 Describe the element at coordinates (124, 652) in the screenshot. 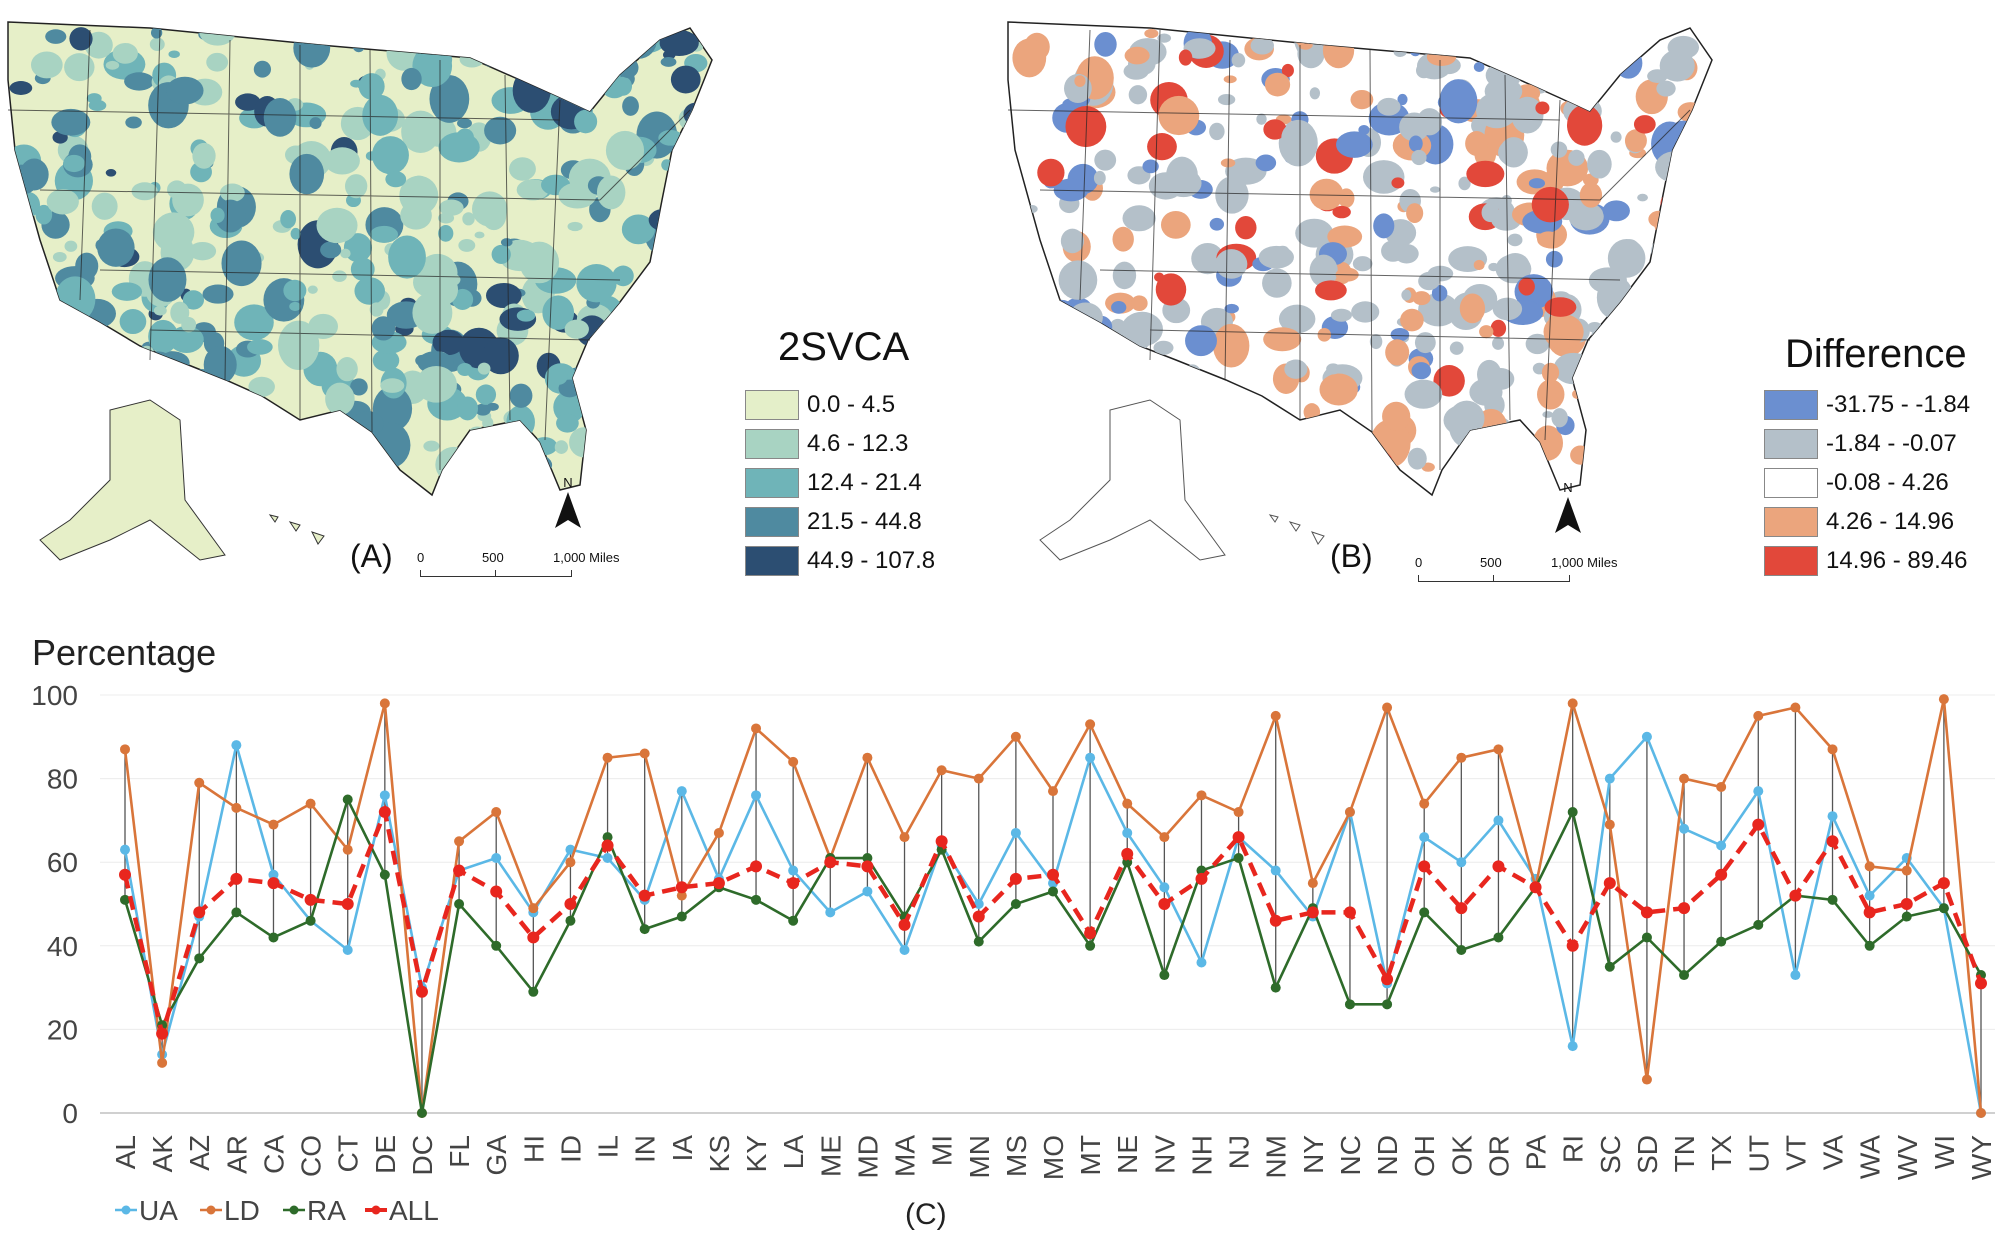

I see `chart-ylabel: Percentage` at that location.